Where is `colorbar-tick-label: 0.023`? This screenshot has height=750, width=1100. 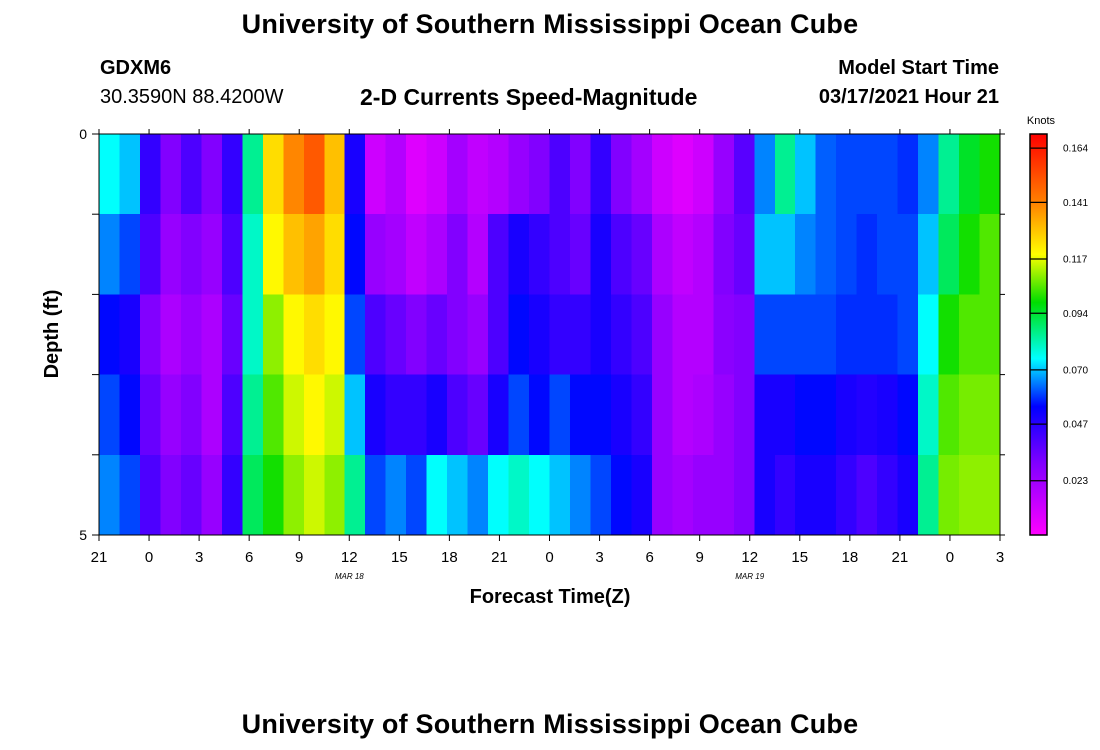
colorbar-tick-label: 0.023 is located at coordinates (1075, 481).